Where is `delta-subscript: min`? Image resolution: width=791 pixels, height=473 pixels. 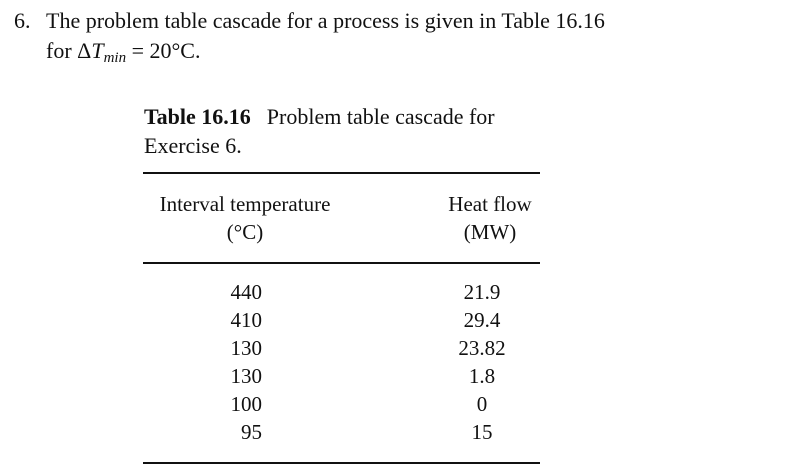 delta-subscript: min is located at coordinates (115, 58).